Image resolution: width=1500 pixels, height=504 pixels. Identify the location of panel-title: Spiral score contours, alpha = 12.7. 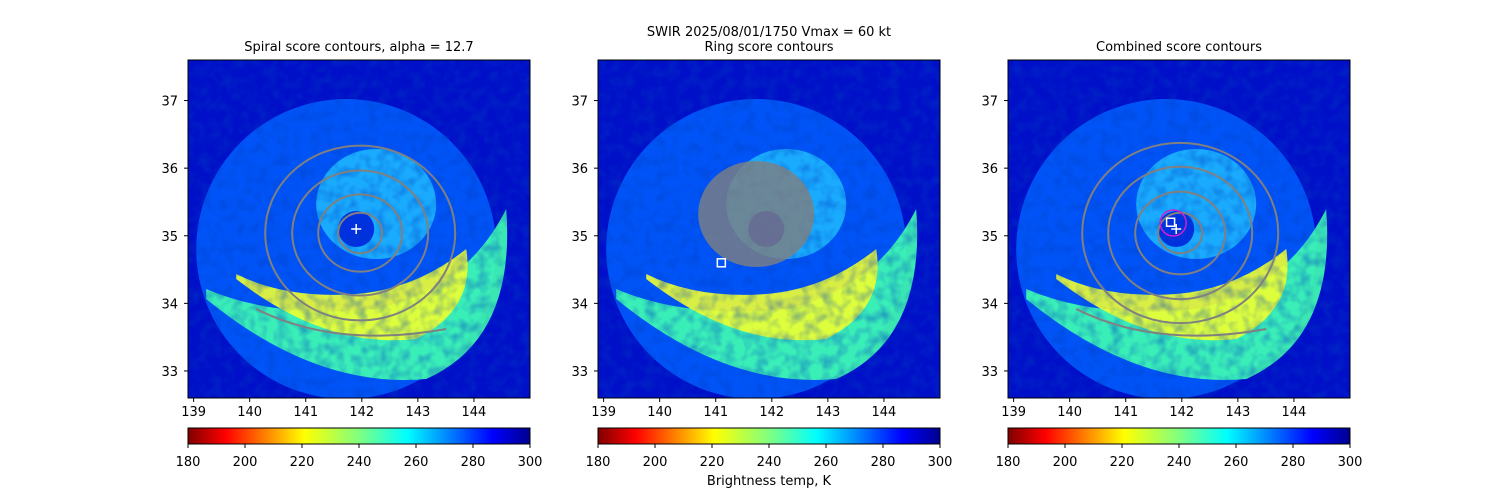
(358, 47).